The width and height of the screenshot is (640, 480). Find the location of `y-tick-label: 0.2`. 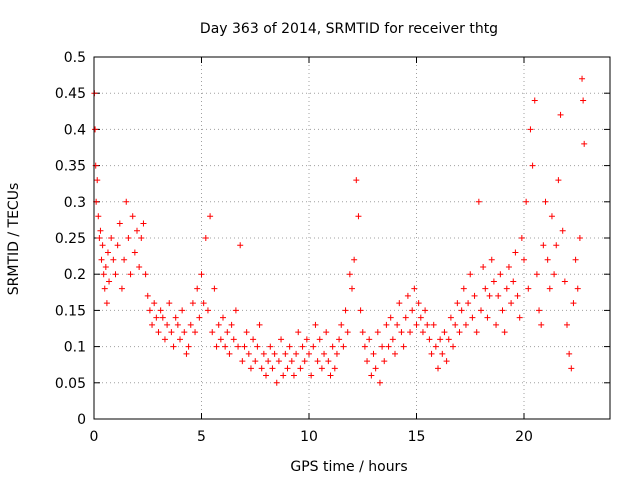

y-tick-label: 0.2 is located at coordinates (75, 275).